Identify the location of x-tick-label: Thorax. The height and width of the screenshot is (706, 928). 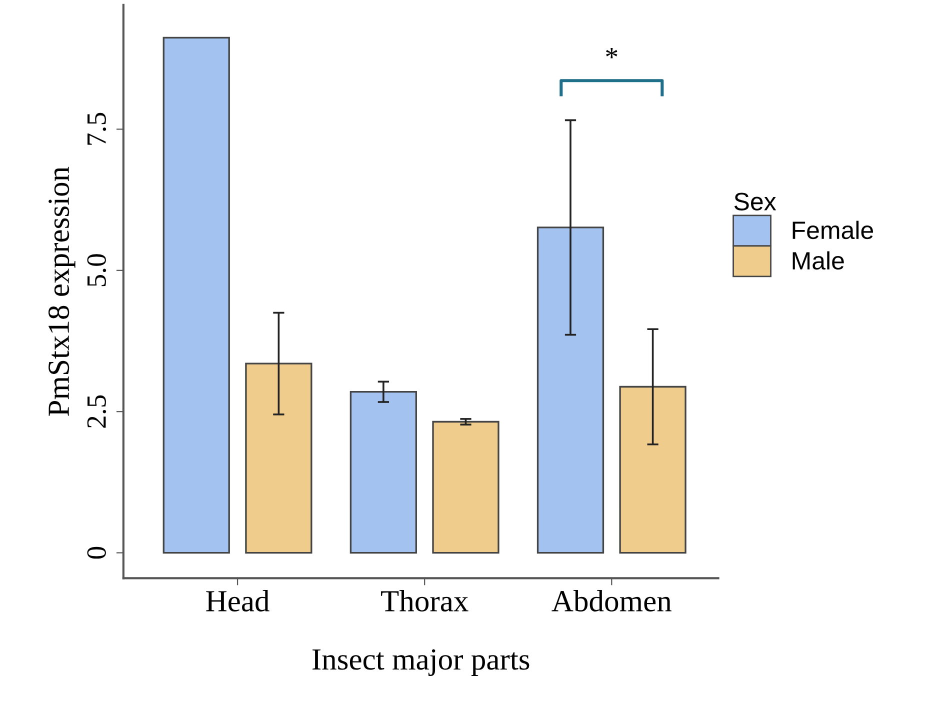
(424, 601).